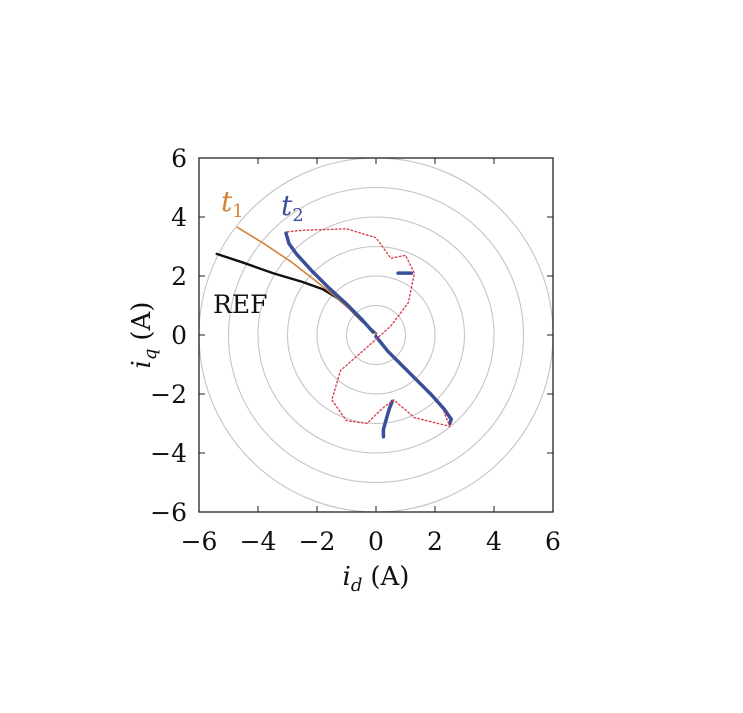 This screenshot has height=713, width=743. What do you see at coordinates (258, 541) in the screenshot?
I see `x-tick-label: −4` at bounding box center [258, 541].